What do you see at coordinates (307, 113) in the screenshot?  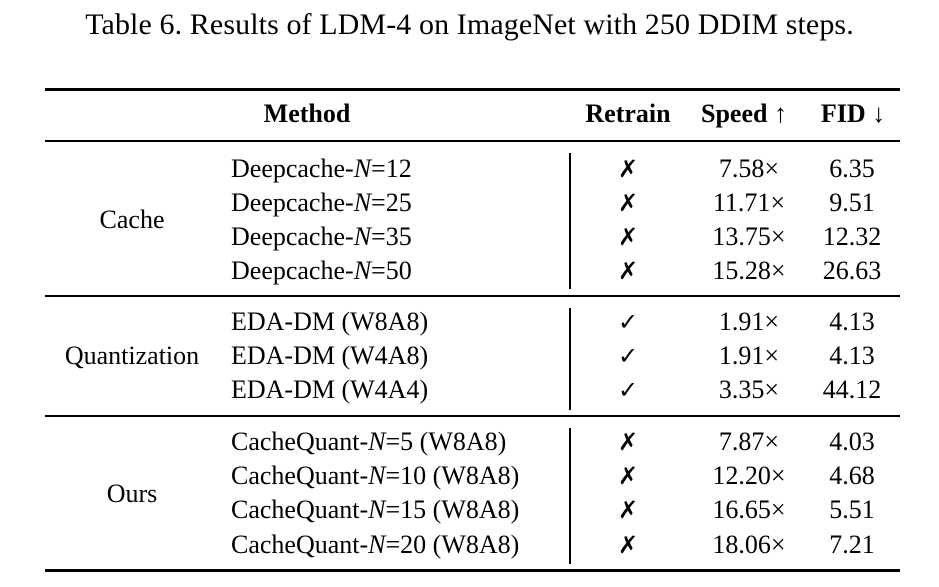 I see `header-method: Method` at bounding box center [307, 113].